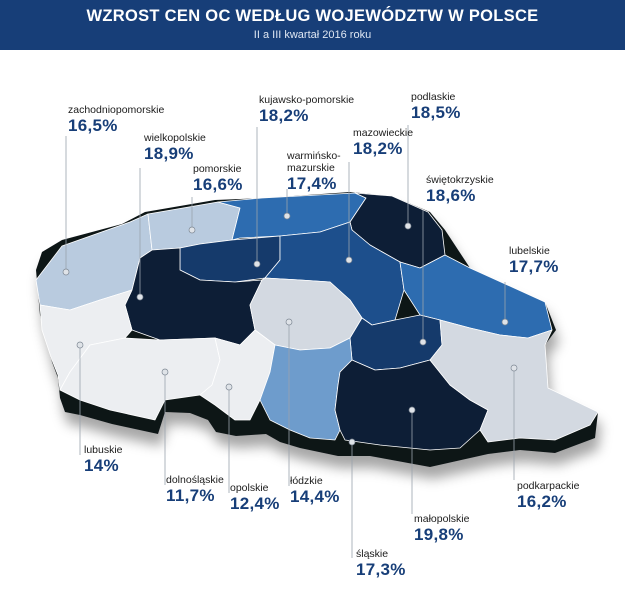 The image size is (625, 595). What do you see at coordinates (249, 488) in the screenshot?
I see `region-name: opolskie` at bounding box center [249, 488].